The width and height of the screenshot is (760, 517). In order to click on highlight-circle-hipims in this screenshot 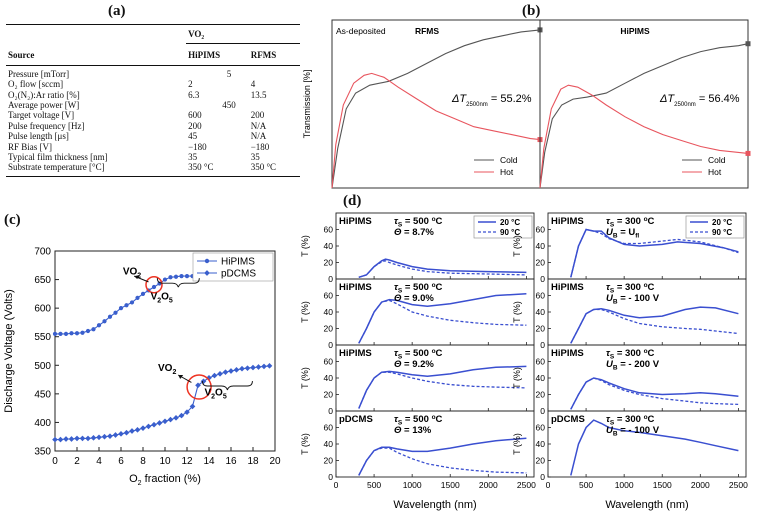, I will do `click(154, 284)`.